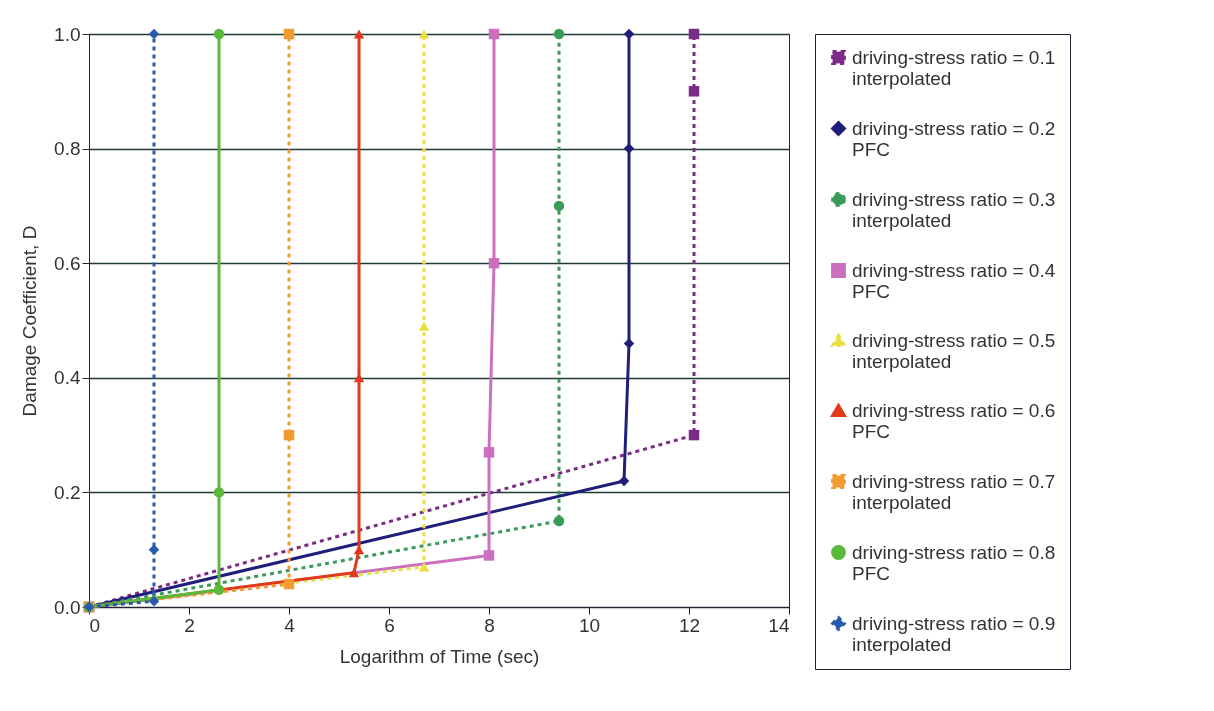 This screenshot has width=1214, height=711. Describe the element at coordinates (954, 280) in the screenshot. I see `legend-label: driving-stress ratio = 0.4 PFC` at that location.